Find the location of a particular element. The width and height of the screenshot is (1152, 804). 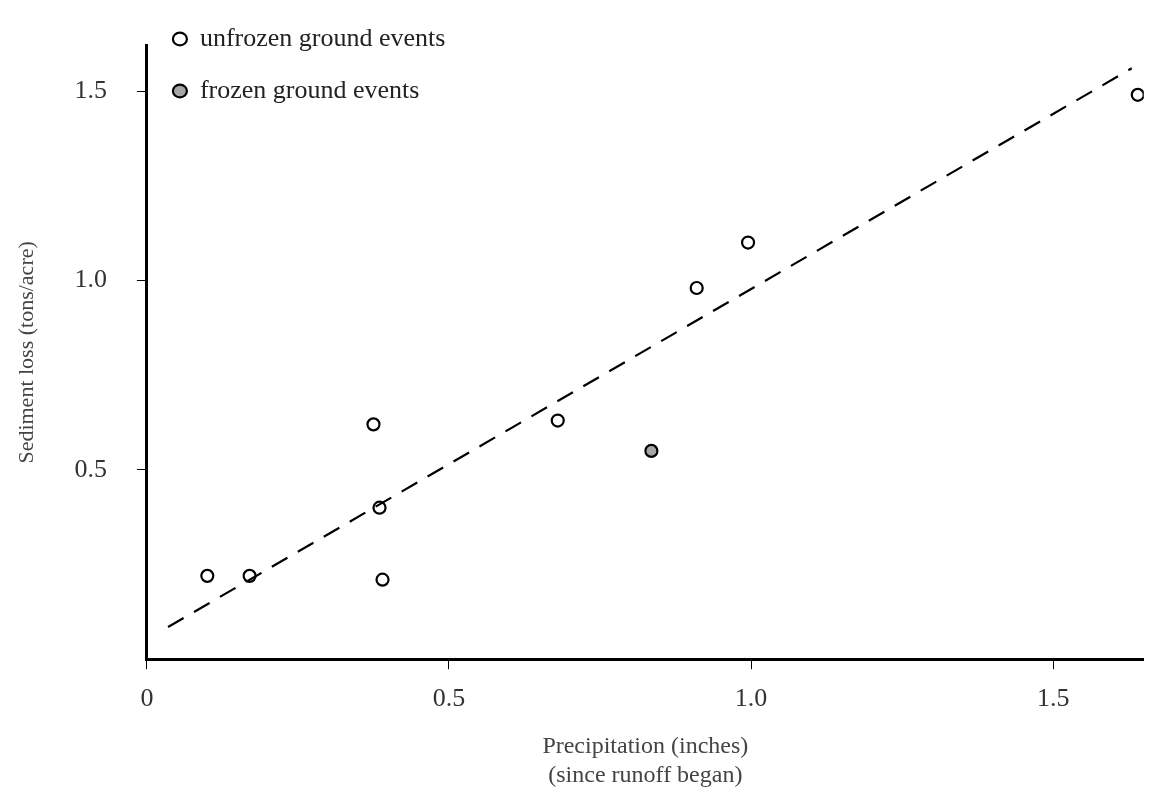

y-axis-title: Sediment loss (tons/acre) is located at coordinates (25, 352).